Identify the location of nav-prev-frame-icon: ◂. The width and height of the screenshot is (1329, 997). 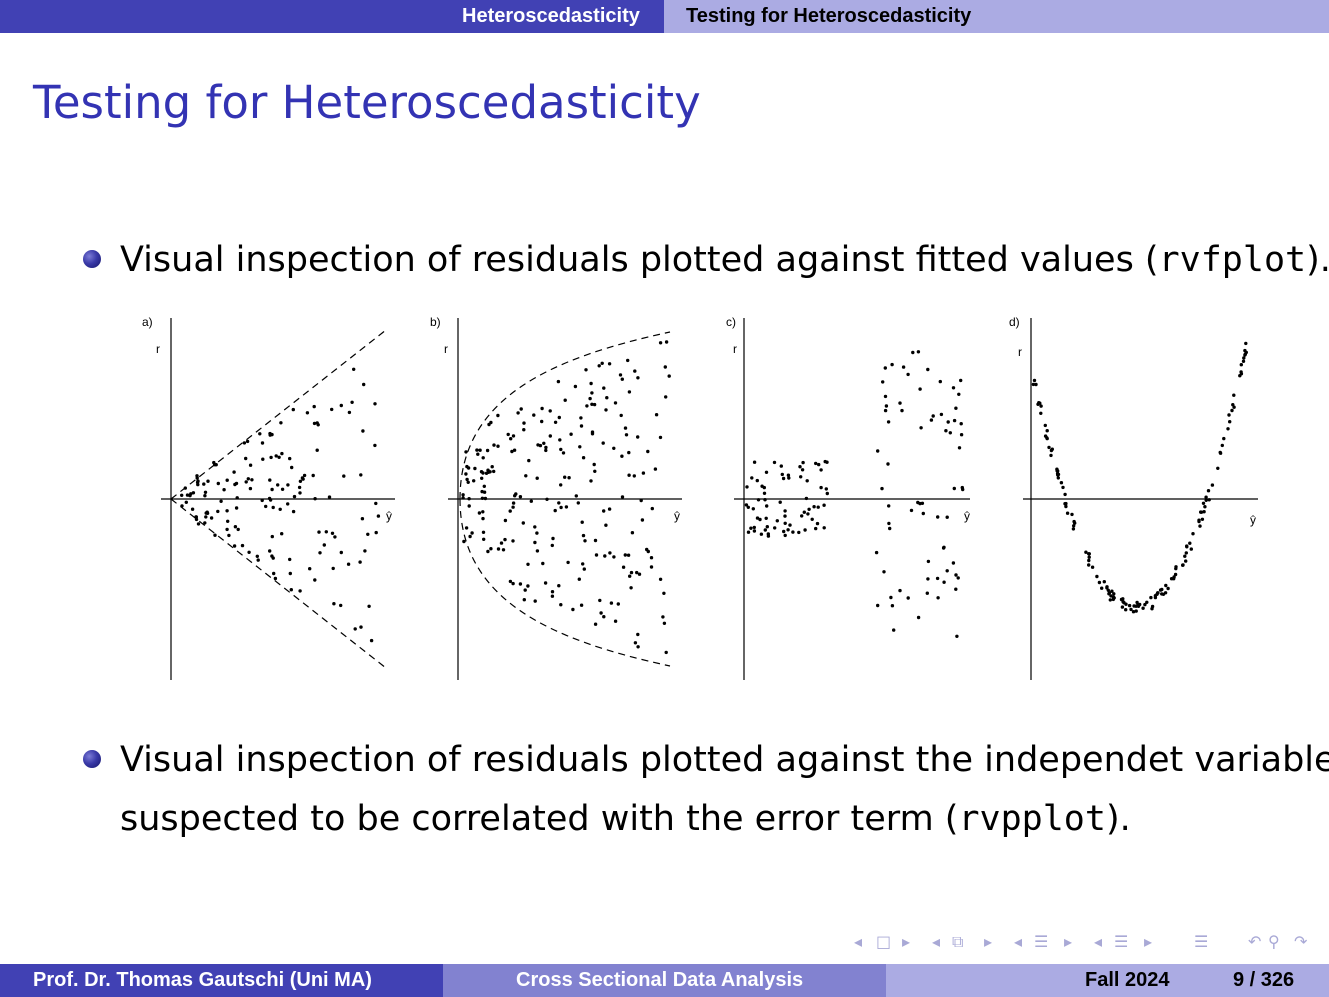
(936, 941).